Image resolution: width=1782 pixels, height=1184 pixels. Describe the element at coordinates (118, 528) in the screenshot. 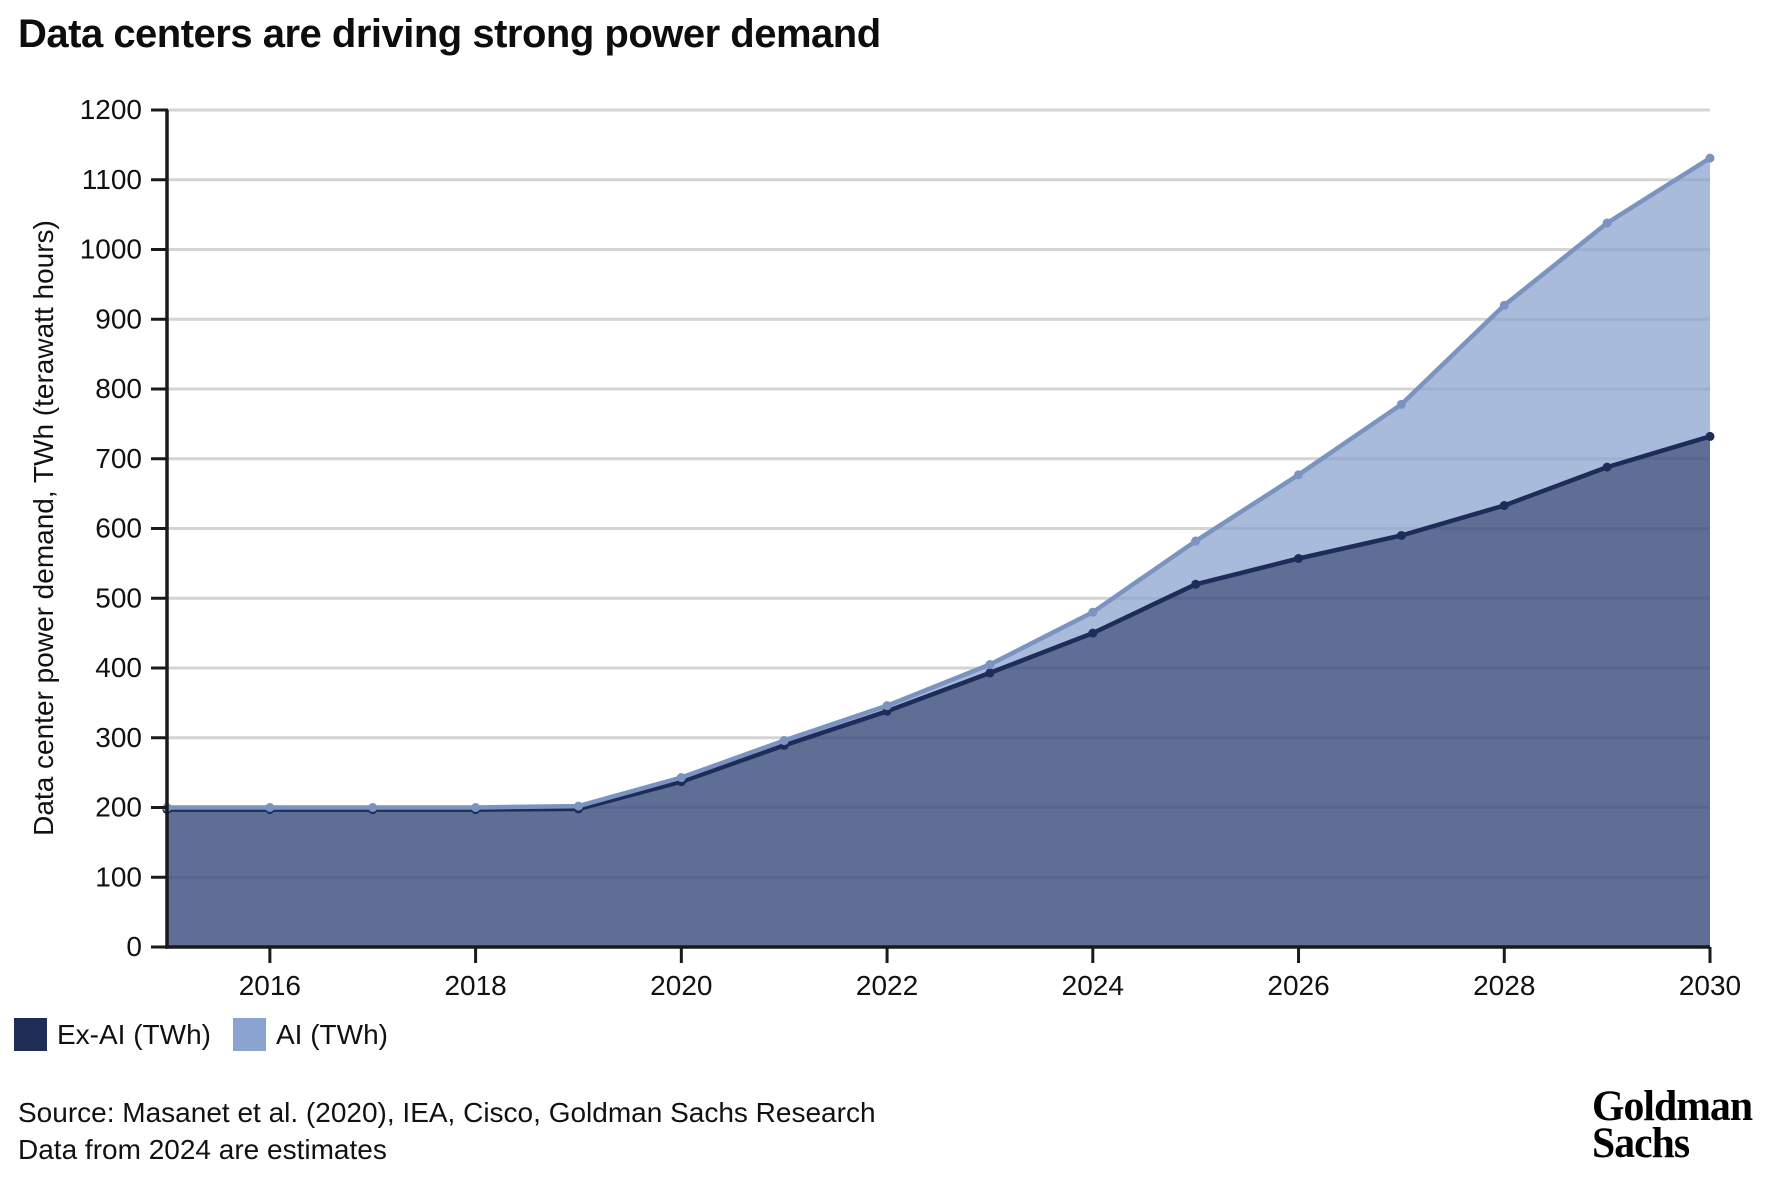

I see `y-tick-label: 600` at that location.